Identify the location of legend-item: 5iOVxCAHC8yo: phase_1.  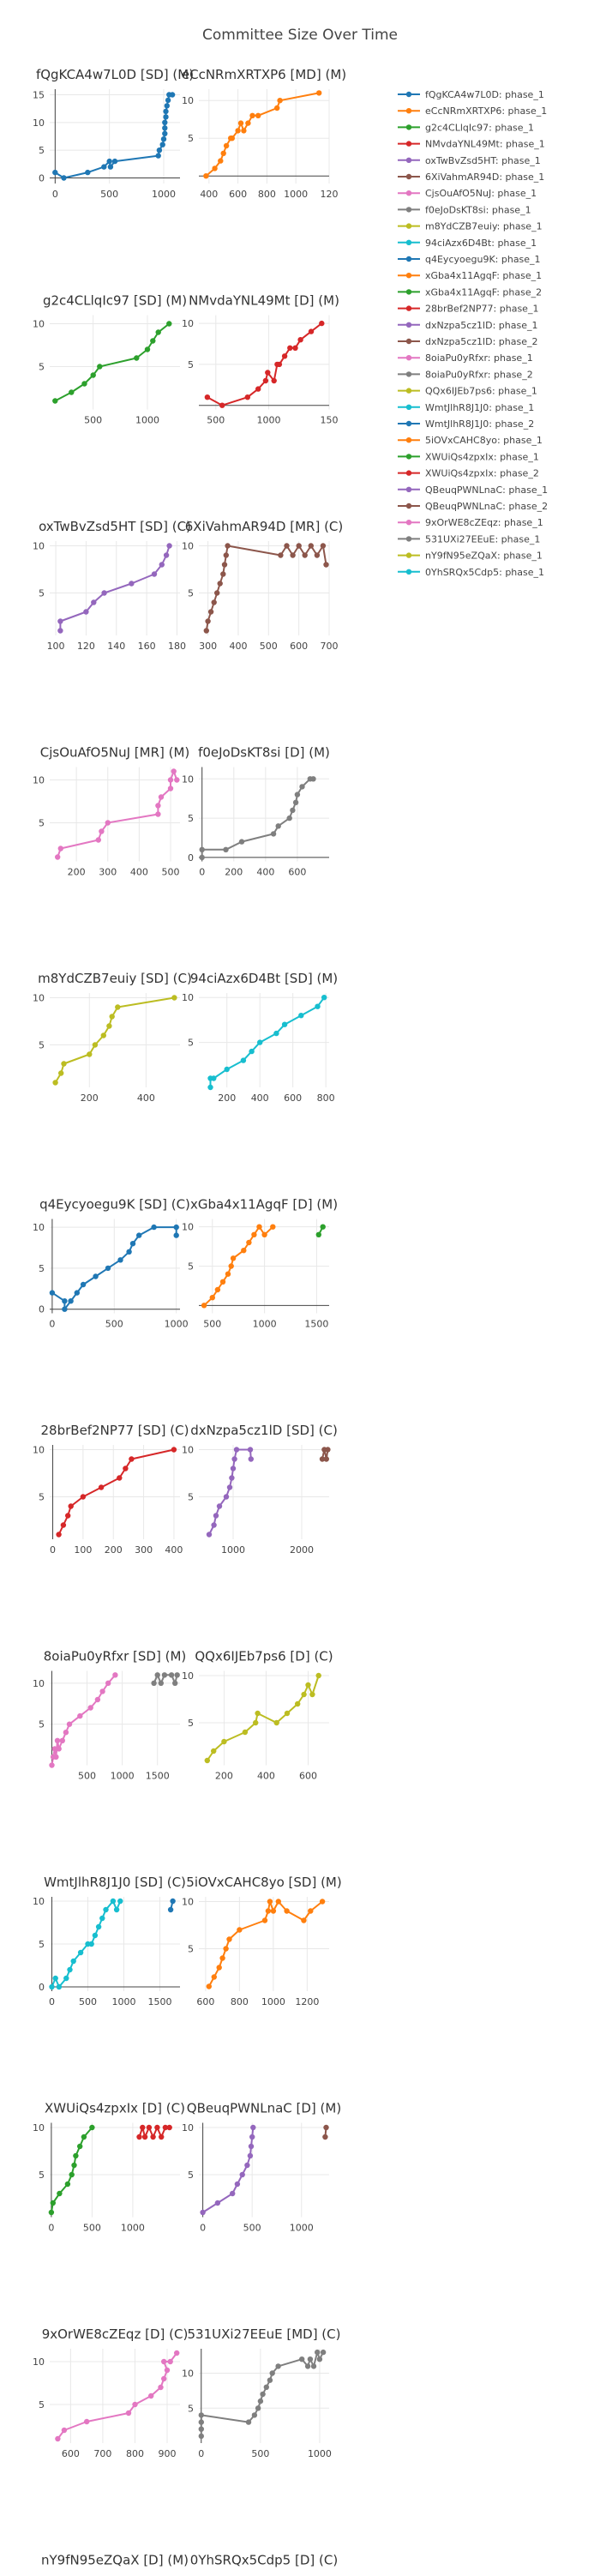
(471, 440).